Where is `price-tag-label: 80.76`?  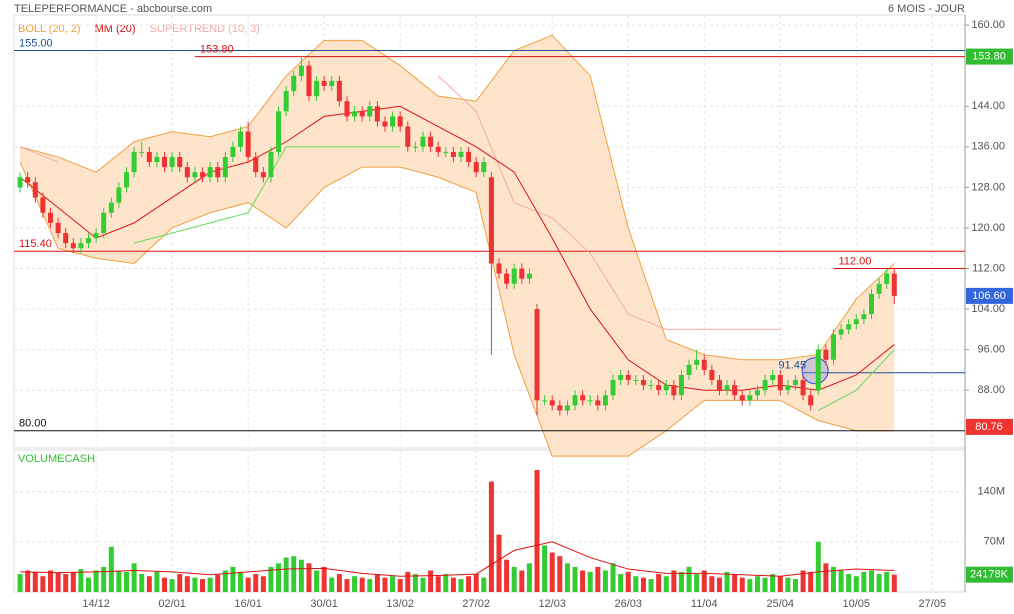 price-tag-label: 80.76 is located at coordinates (989, 427).